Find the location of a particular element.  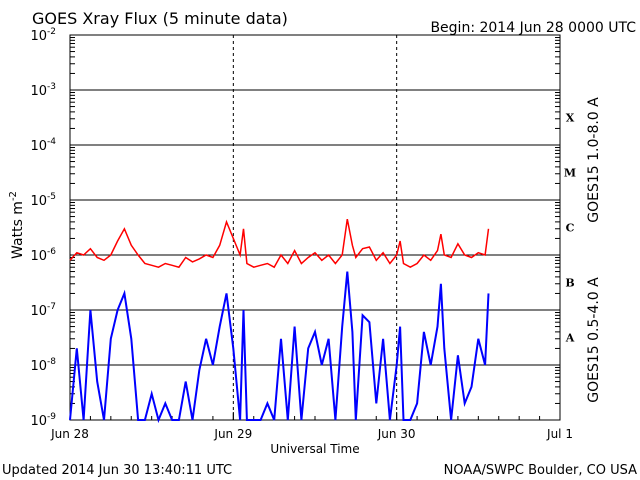

x-tick-label: Jun 28 is located at coordinates (69, 434).